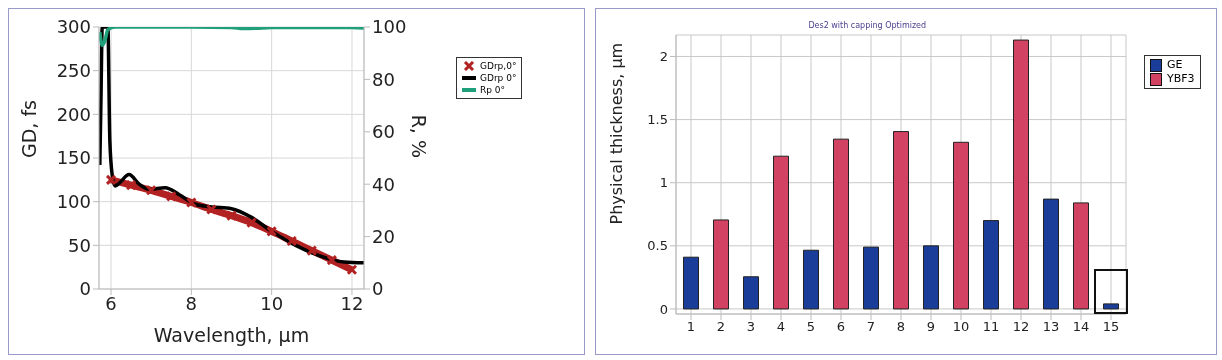 This screenshot has height=360, width=1222. I want to click on x-tick-label: 3, so click(751, 327).